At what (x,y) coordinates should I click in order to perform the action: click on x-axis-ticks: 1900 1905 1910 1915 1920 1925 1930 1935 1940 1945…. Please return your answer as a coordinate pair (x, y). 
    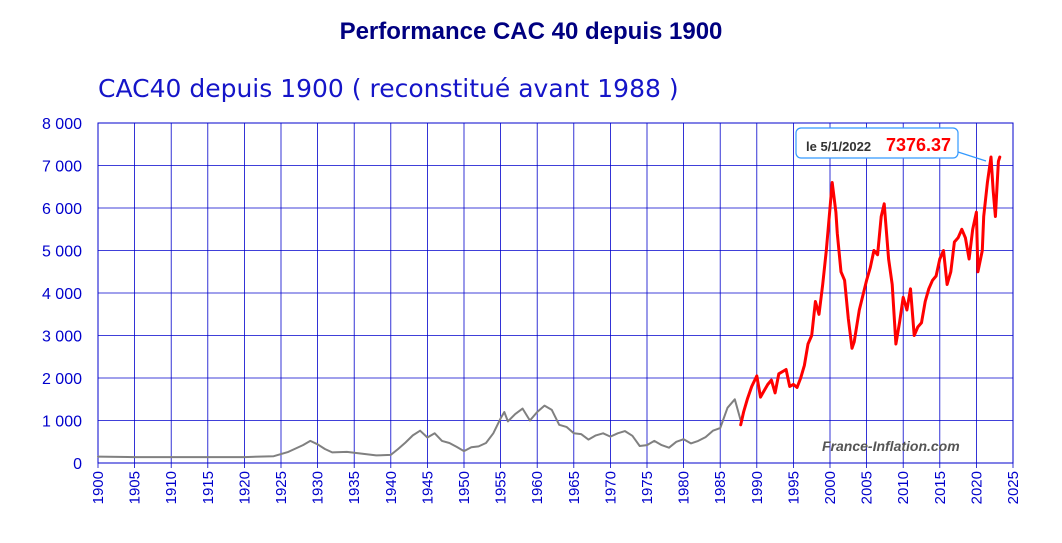
    Looking at the image, I should click on (556, 487).